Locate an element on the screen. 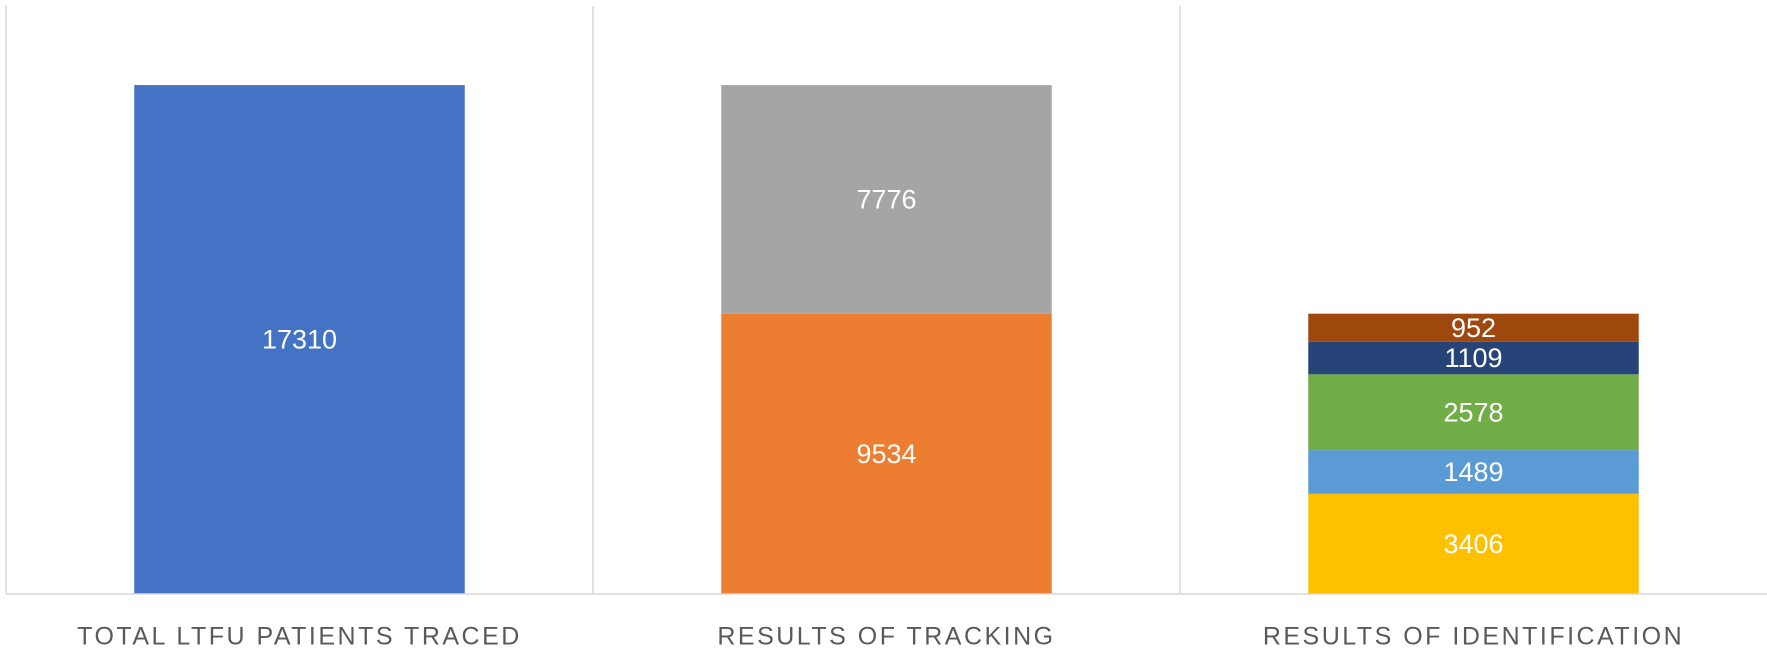 The width and height of the screenshot is (1767, 653). data-label: 7776 is located at coordinates (886, 200).